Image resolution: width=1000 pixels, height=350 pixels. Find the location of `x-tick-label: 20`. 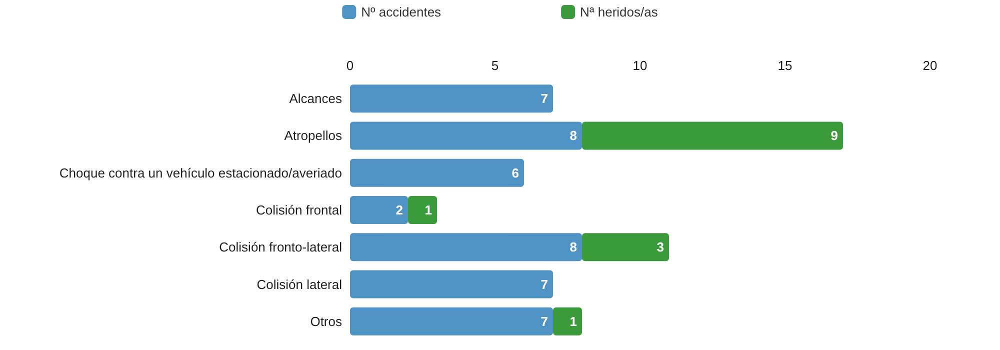

x-tick-label: 20 is located at coordinates (930, 65).